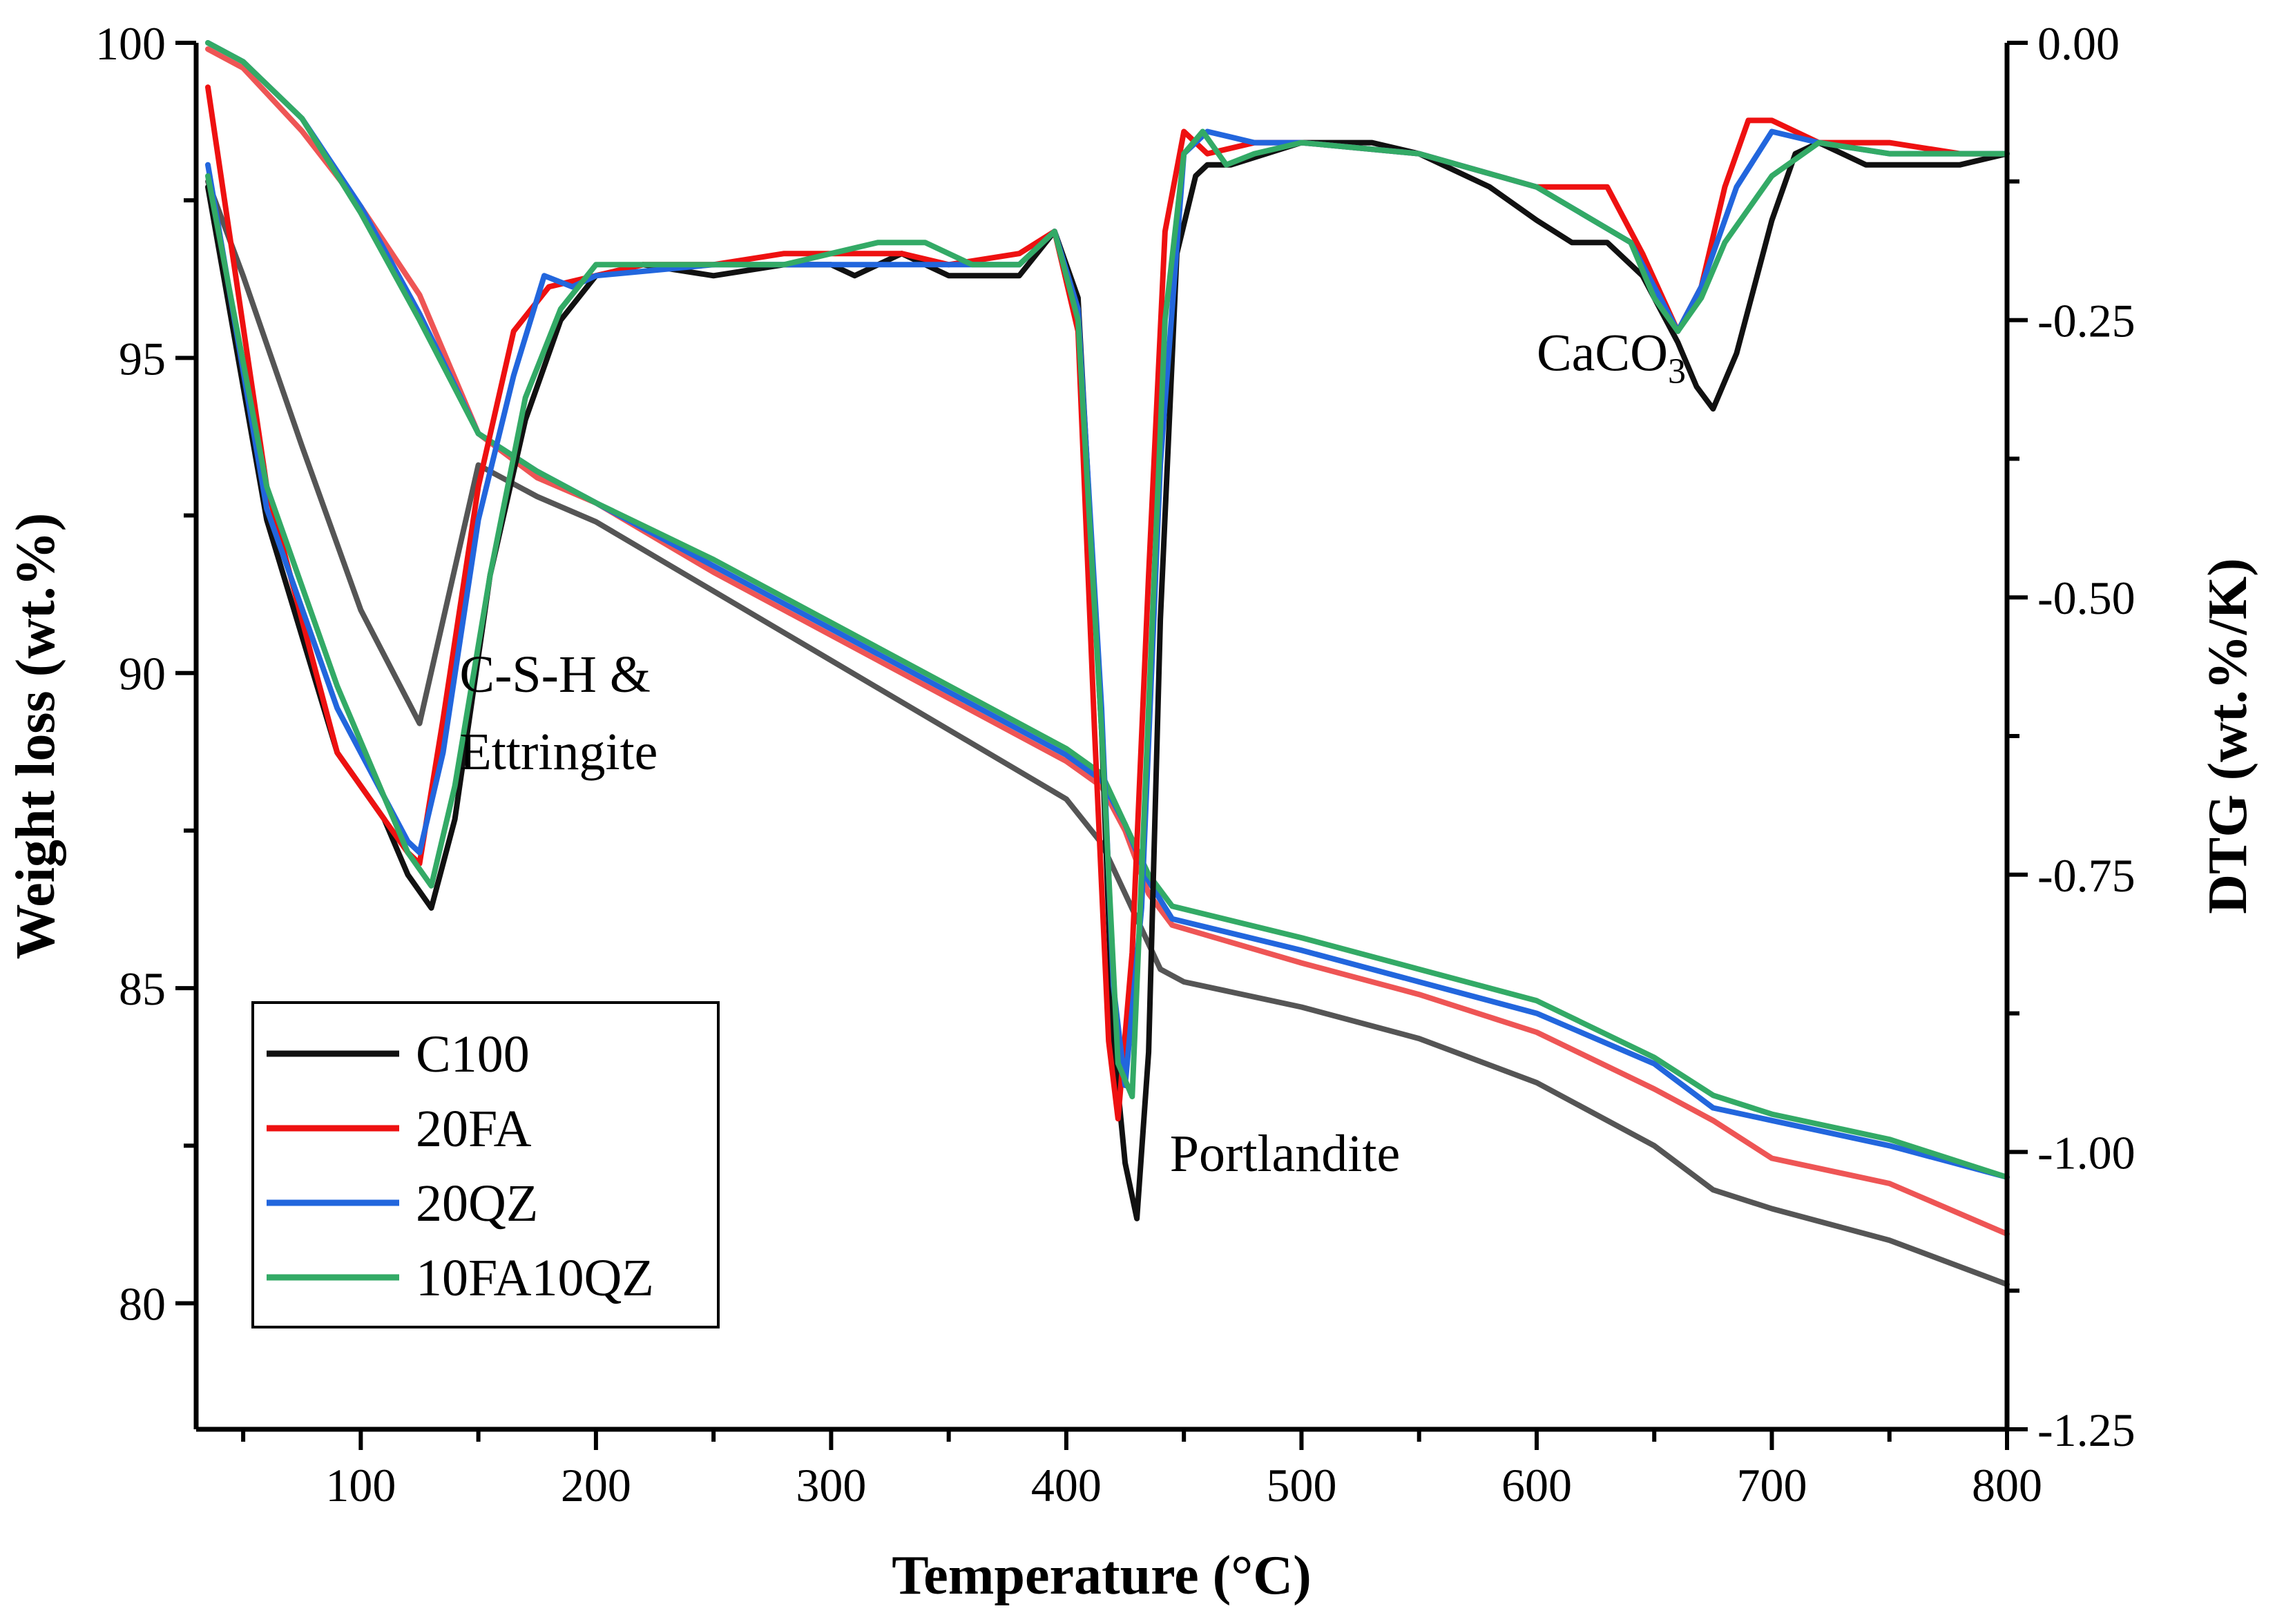 The image size is (2275, 1624). Describe the element at coordinates (361, 1485) in the screenshot. I see `x-tick-label-100: 100` at that location.